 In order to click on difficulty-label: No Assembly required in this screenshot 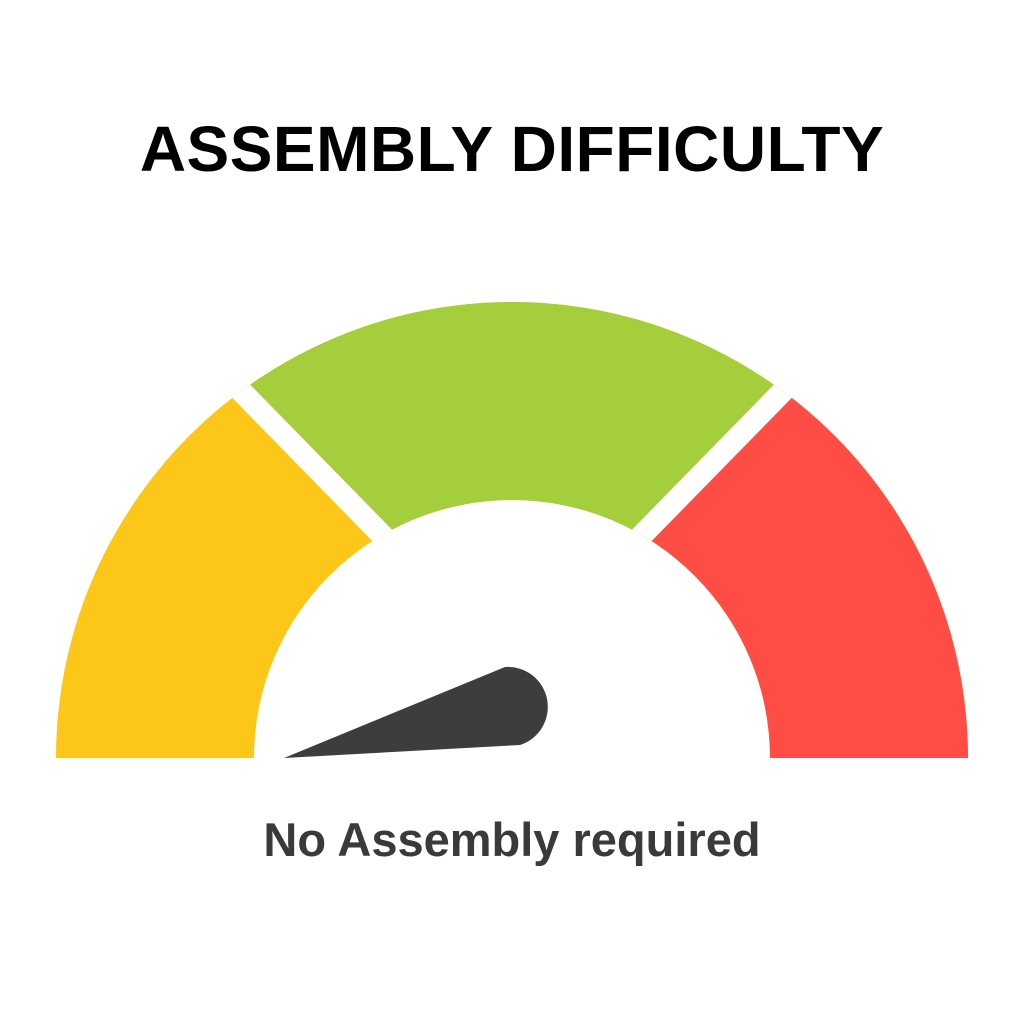, I will do `click(512, 839)`.